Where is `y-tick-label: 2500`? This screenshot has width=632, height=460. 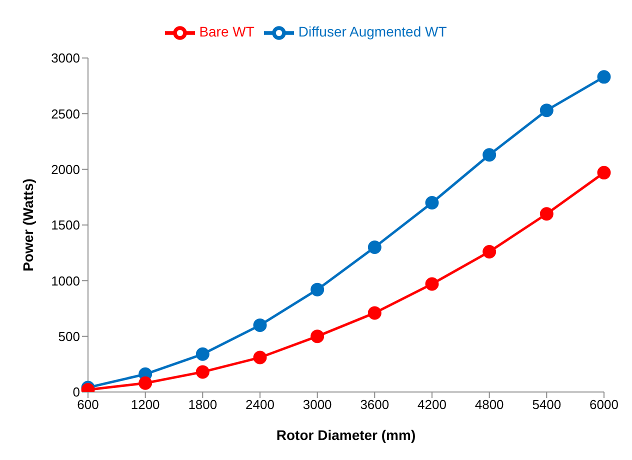 y-tick-label: 2500 is located at coordinates (65, 114).